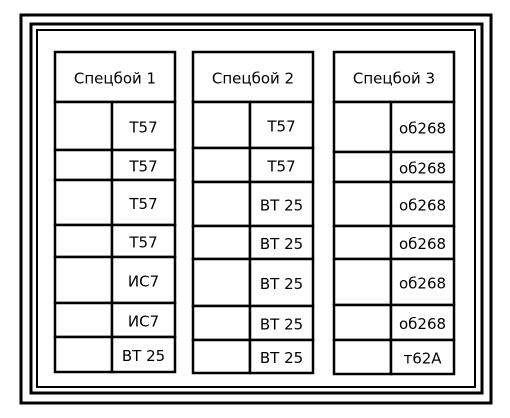 The image size is (510, 418). What do you see at coordinates (253, 79) in the screenshot?
I see `column-title: Спецбой 2` at bounding box center [253, 79].